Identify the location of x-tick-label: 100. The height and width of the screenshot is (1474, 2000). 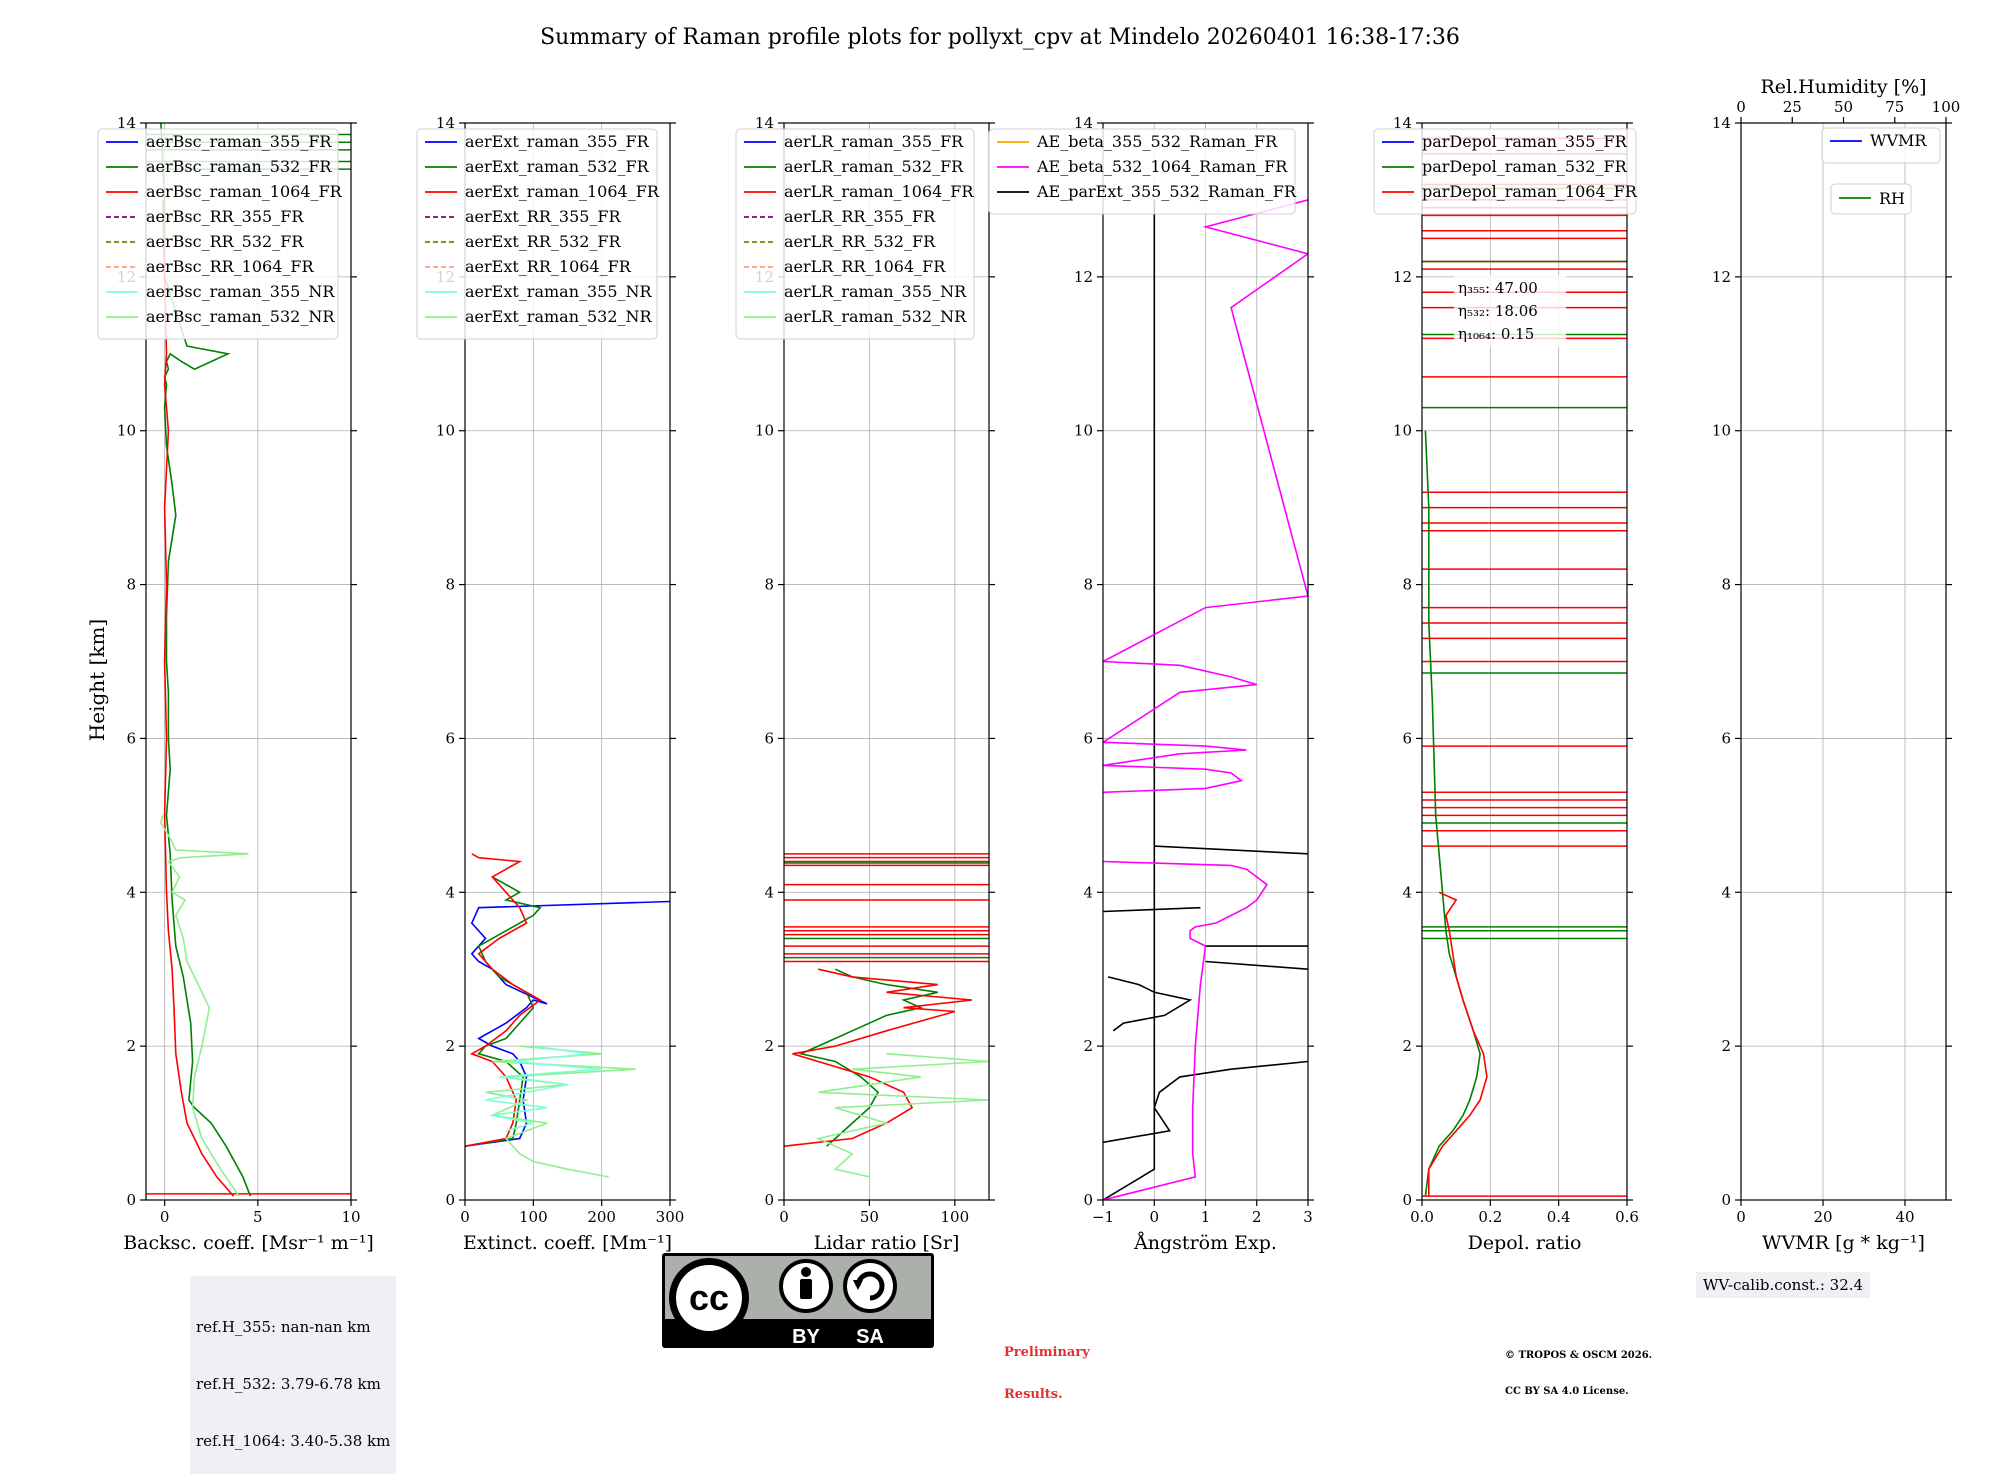
(533, 1217).